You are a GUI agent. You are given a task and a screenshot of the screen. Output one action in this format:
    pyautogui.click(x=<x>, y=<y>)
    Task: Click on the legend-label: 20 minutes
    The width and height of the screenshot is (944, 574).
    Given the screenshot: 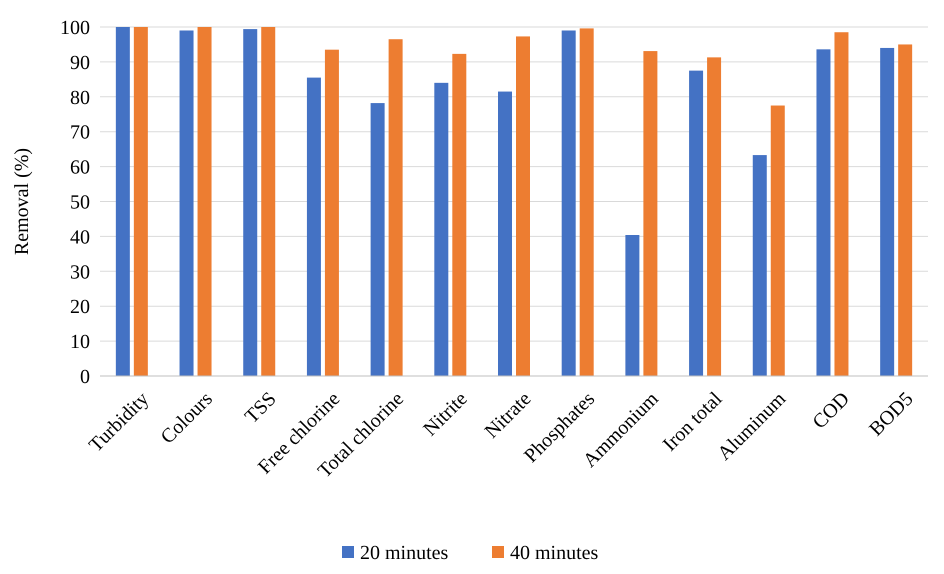 What is the action you would take?
    pyautogui.click(x=404, y=553)
    